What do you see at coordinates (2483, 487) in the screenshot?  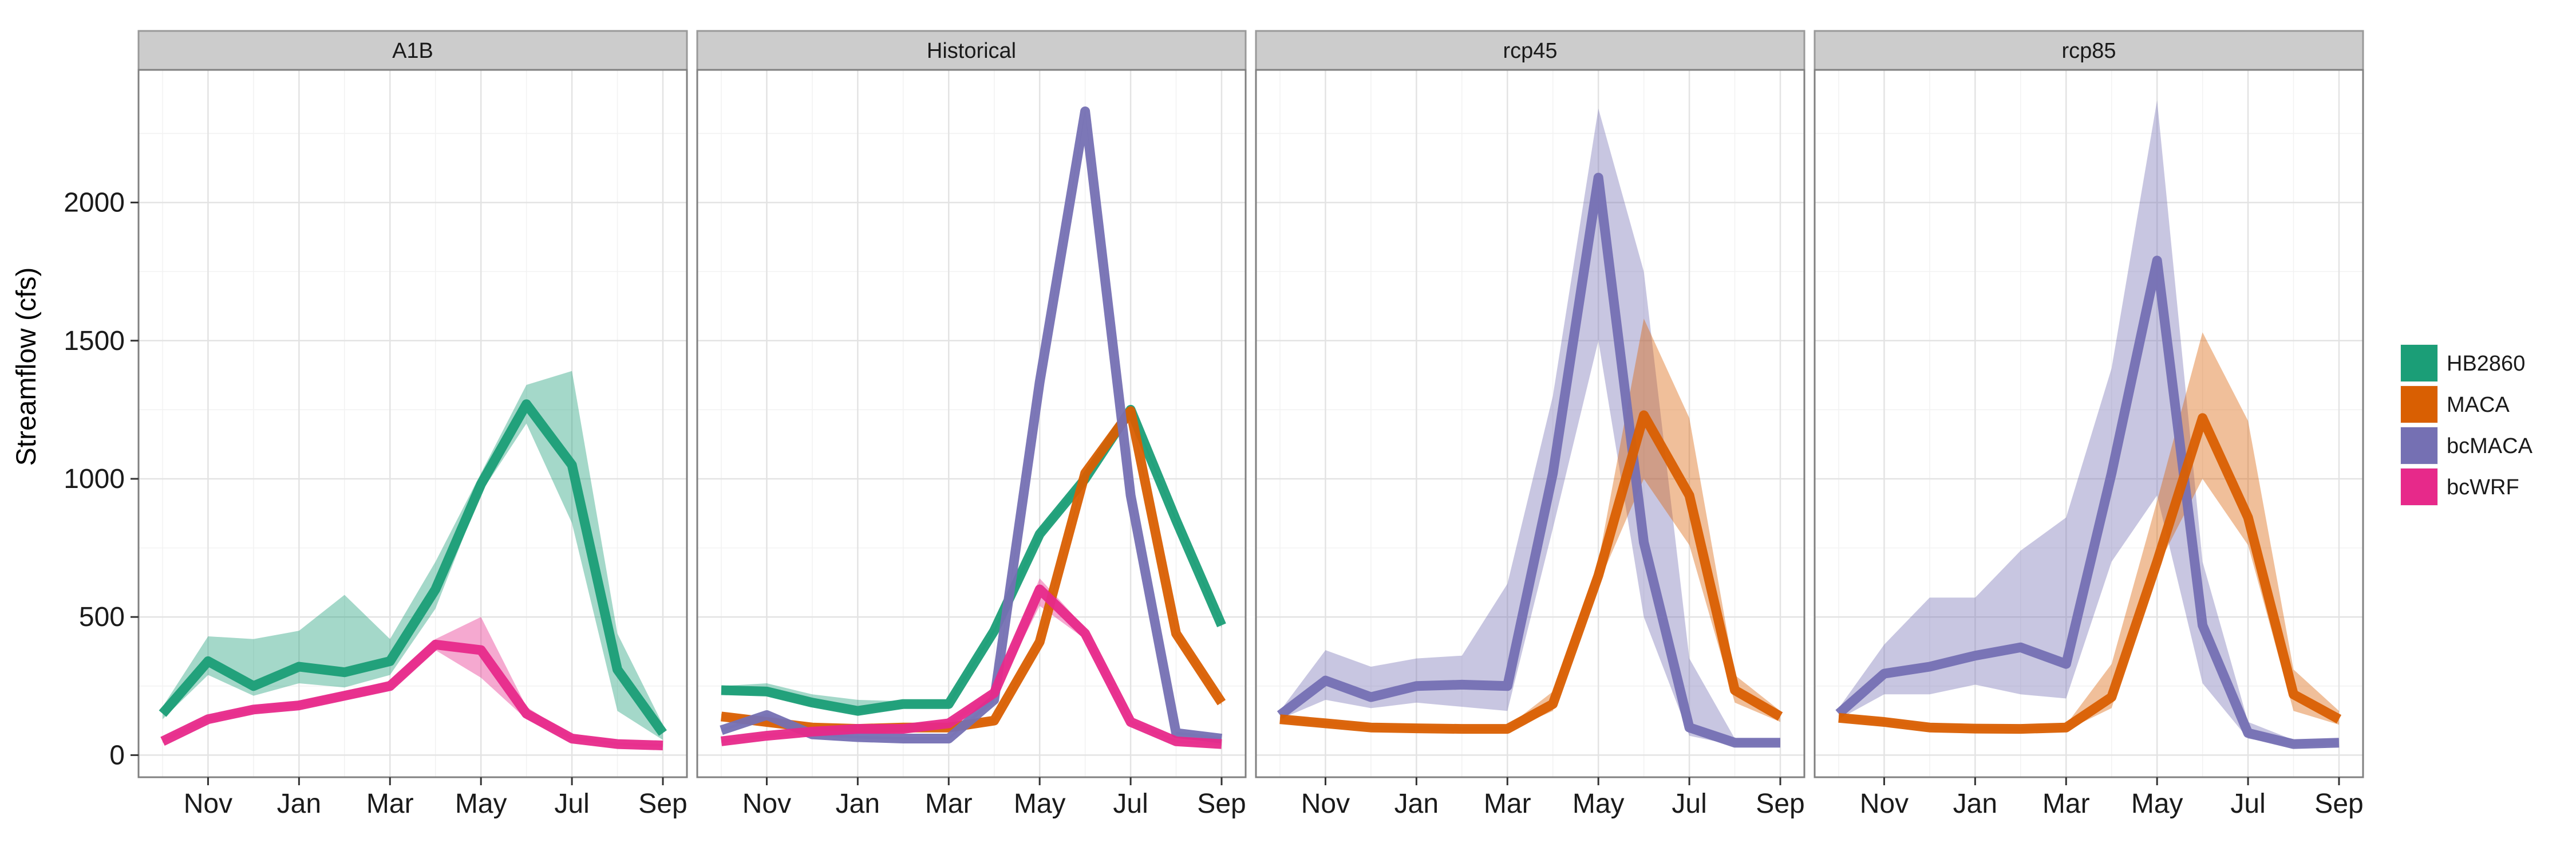 I see `legend-label: bcWRF` at bounding box center [2483, 487].